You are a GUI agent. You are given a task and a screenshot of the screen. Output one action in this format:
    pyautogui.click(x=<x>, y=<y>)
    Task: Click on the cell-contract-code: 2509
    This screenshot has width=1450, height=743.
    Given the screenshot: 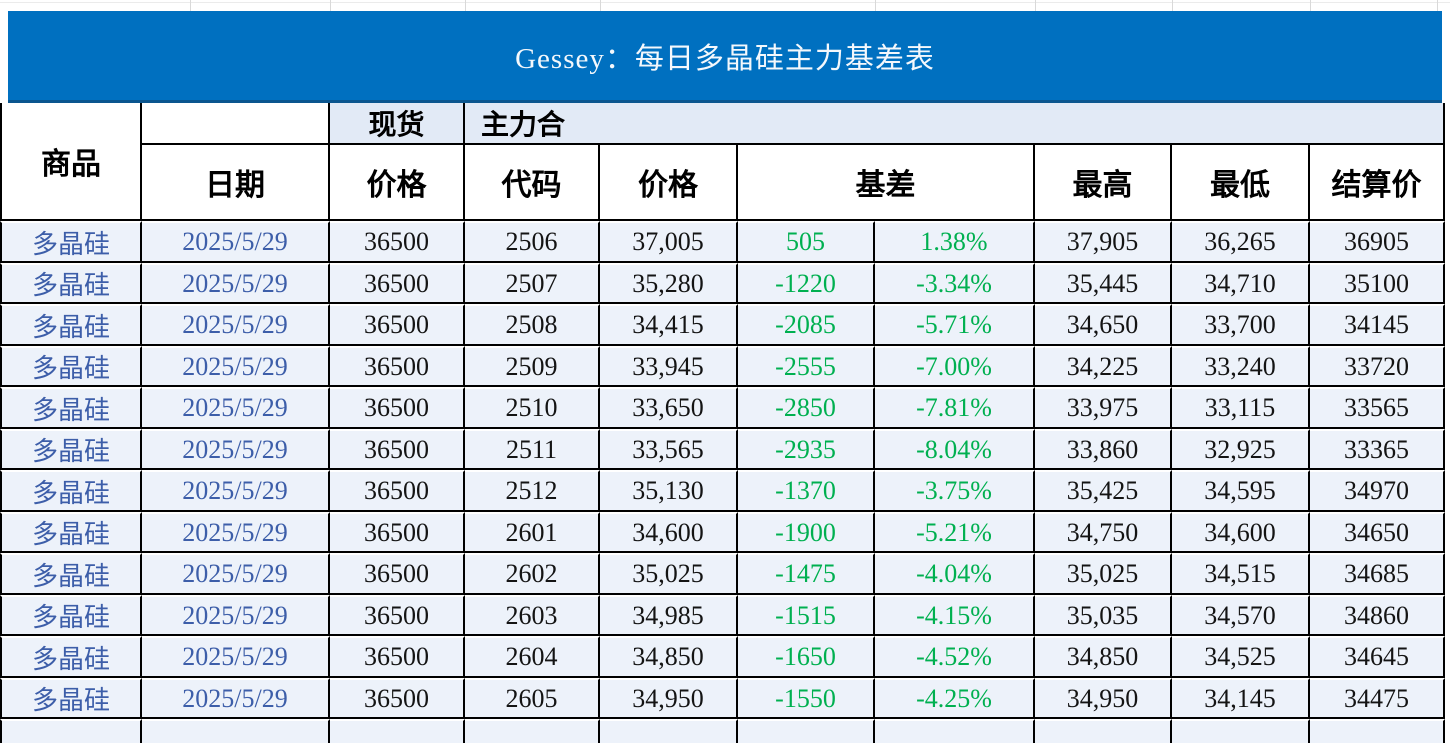 What is the action you would take?
    pyautogui.click(x=532, y=366)
    